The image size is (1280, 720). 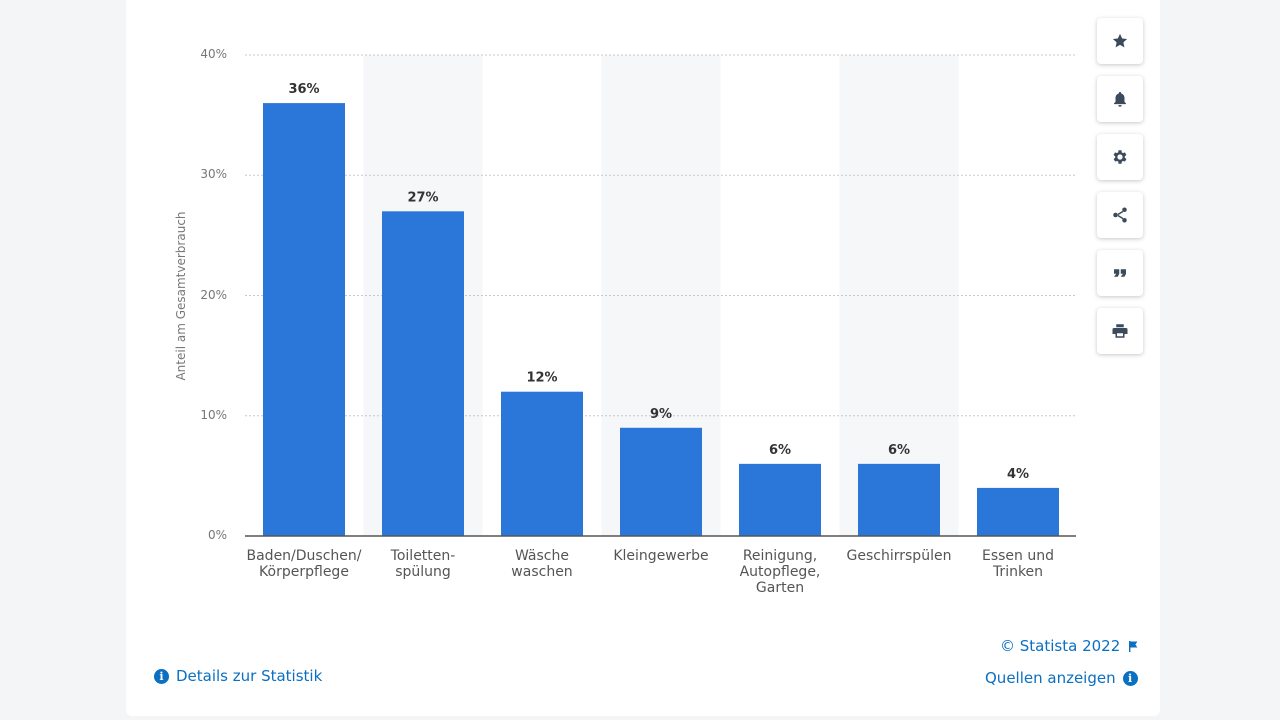 I want to click on y-tick-label: 10%, so click(x=213, y=414).